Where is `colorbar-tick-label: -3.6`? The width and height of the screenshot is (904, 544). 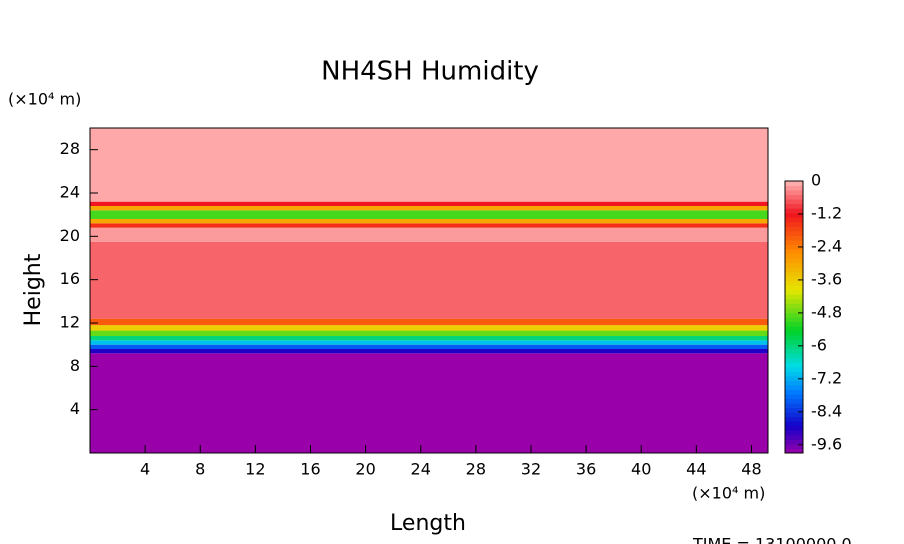 colorbar-tick-label: -3.6 is located at coordinates (826, 278).